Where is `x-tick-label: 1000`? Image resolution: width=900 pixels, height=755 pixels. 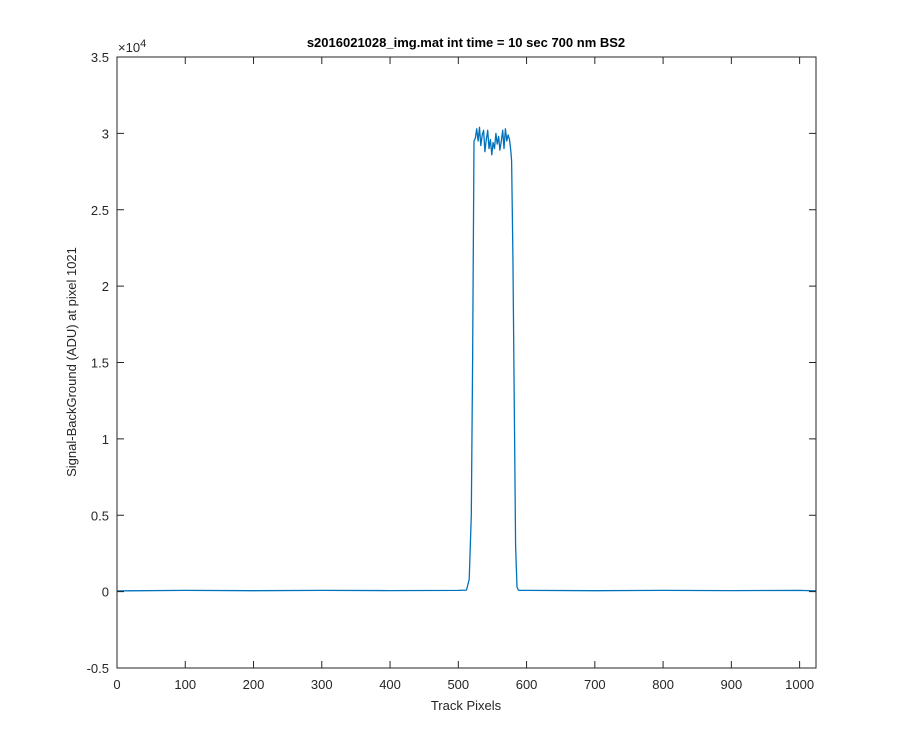 x-tick-label: 1000 is located at coordinates (799, 684).